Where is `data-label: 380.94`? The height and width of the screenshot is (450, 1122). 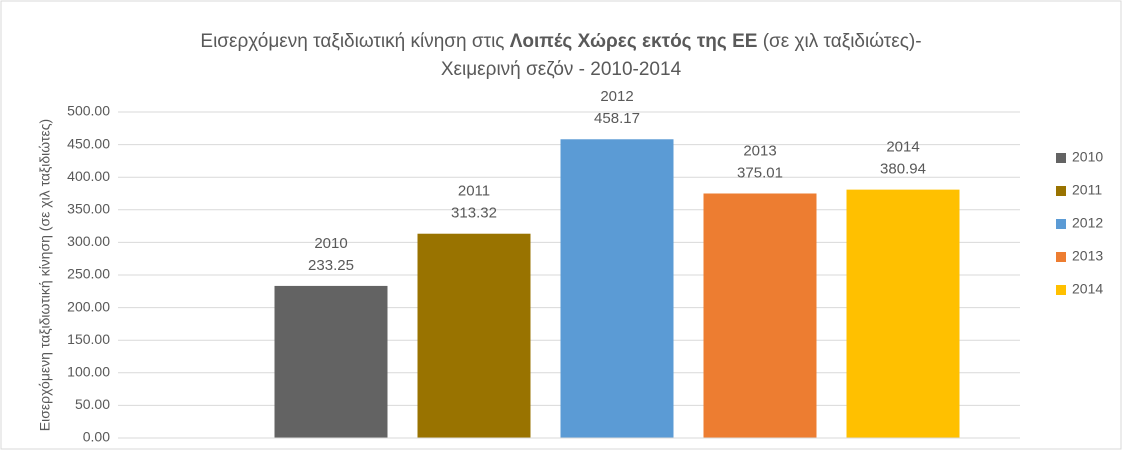
data-label: 380.94 is located at coordinates (903, 169).